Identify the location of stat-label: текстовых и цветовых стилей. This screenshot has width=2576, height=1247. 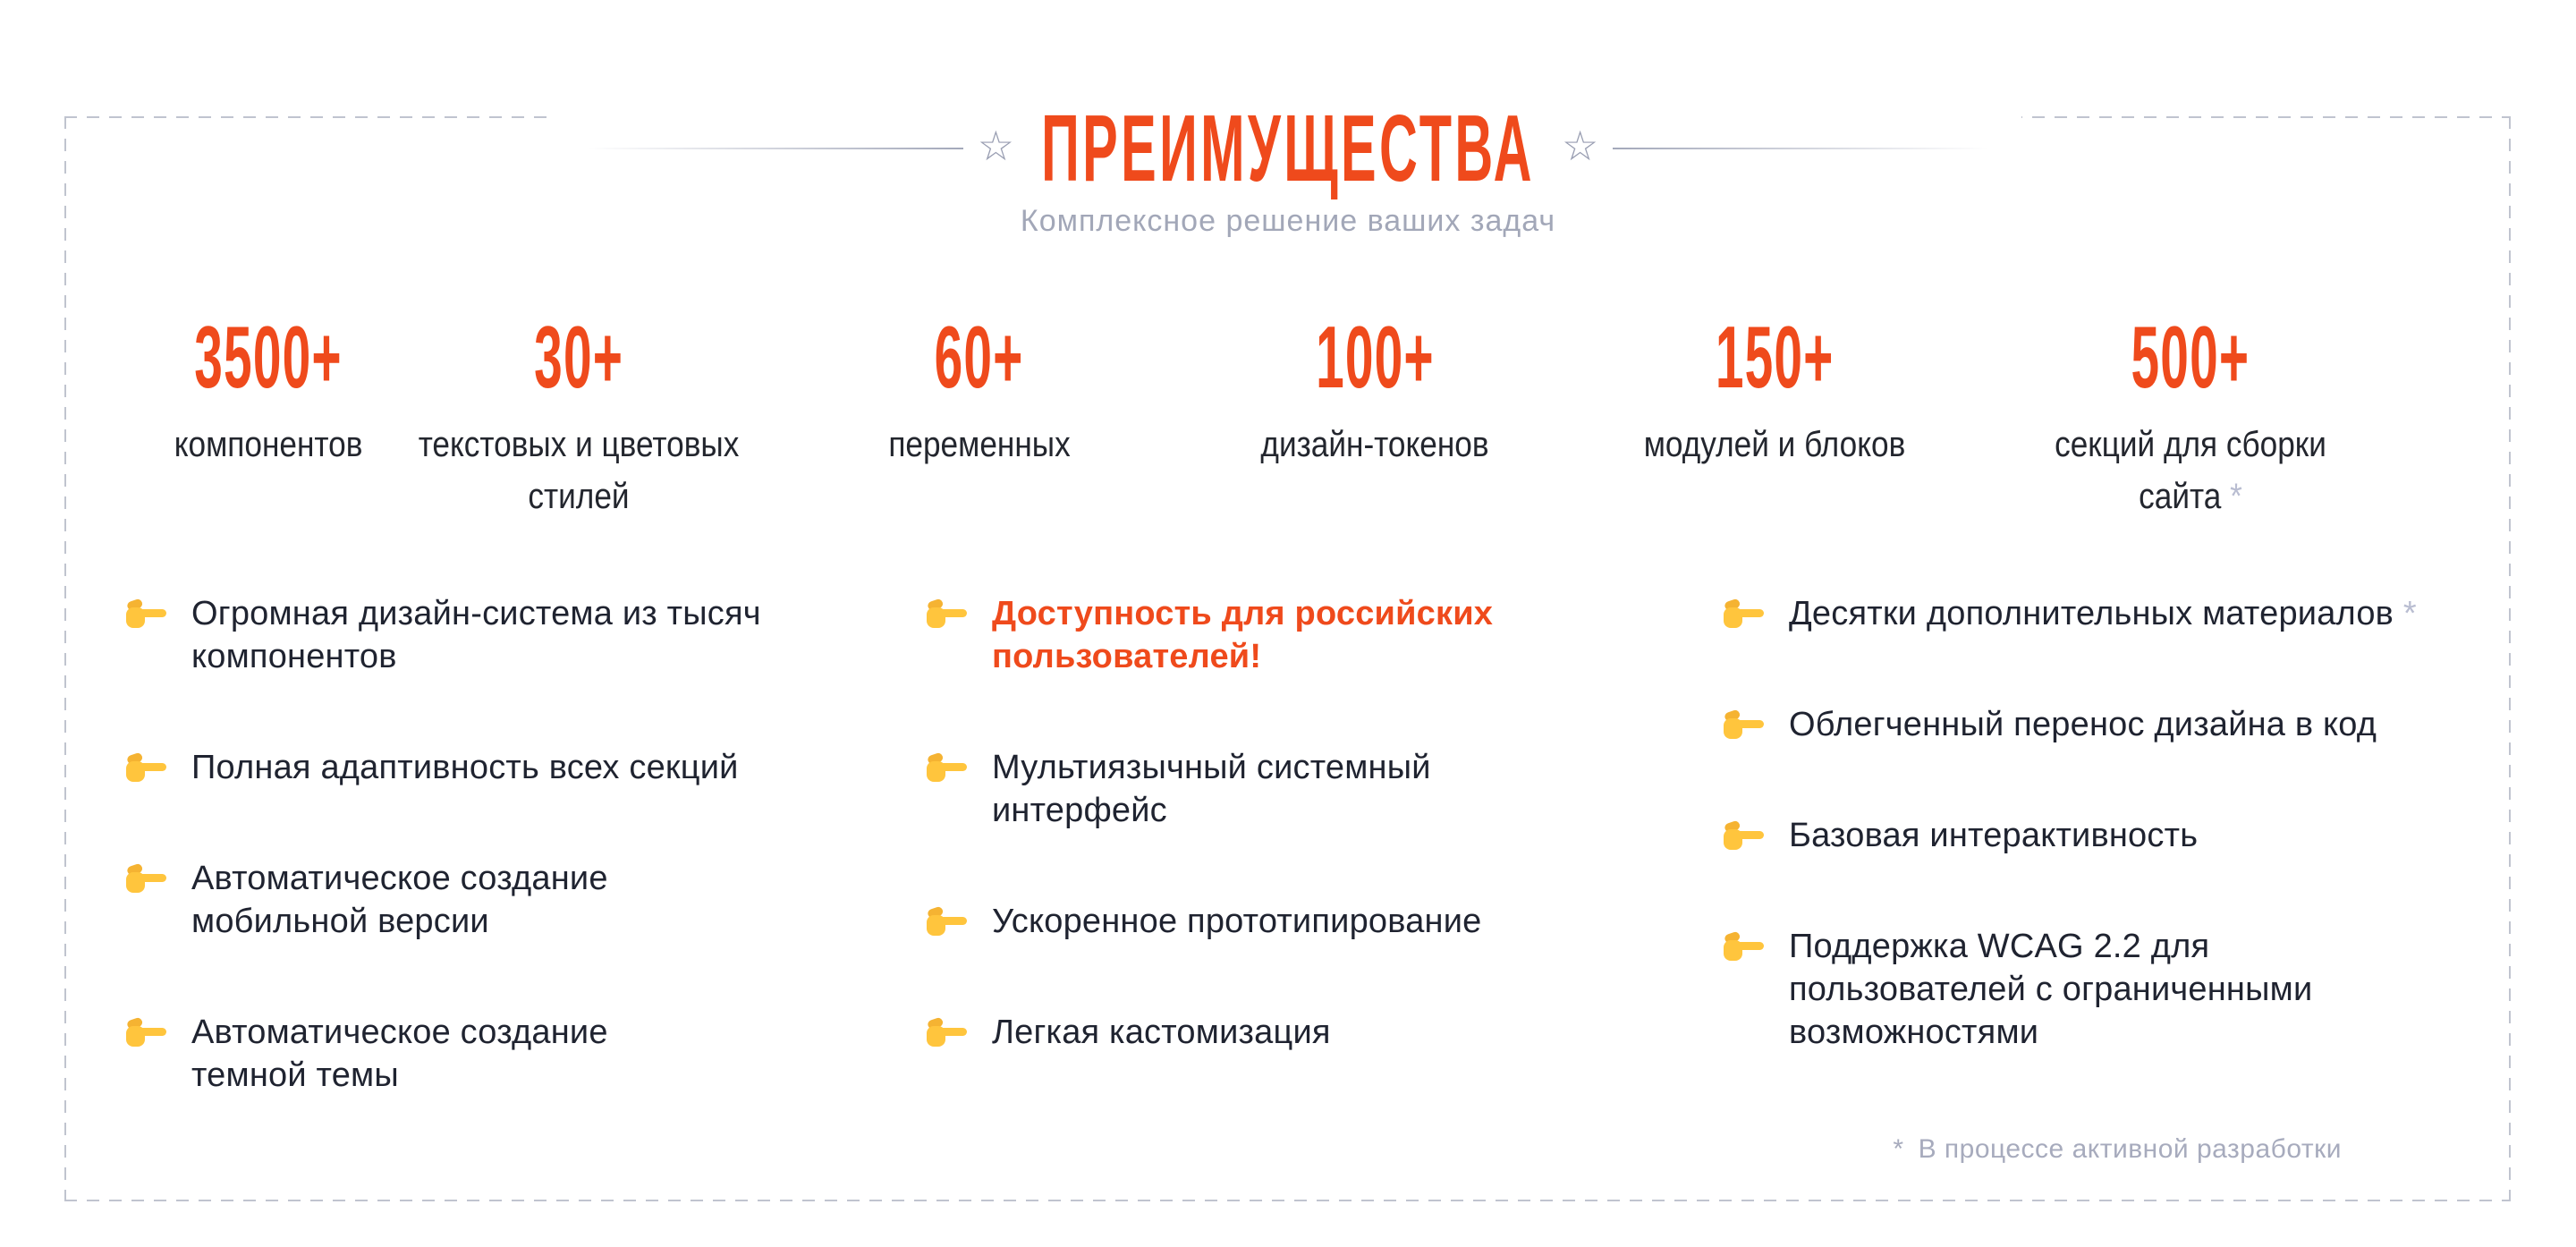
(579, 470).